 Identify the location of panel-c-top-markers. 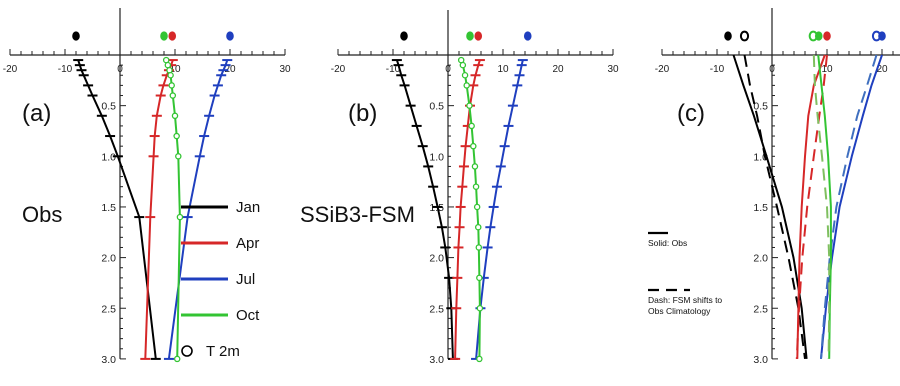
(805, 36).